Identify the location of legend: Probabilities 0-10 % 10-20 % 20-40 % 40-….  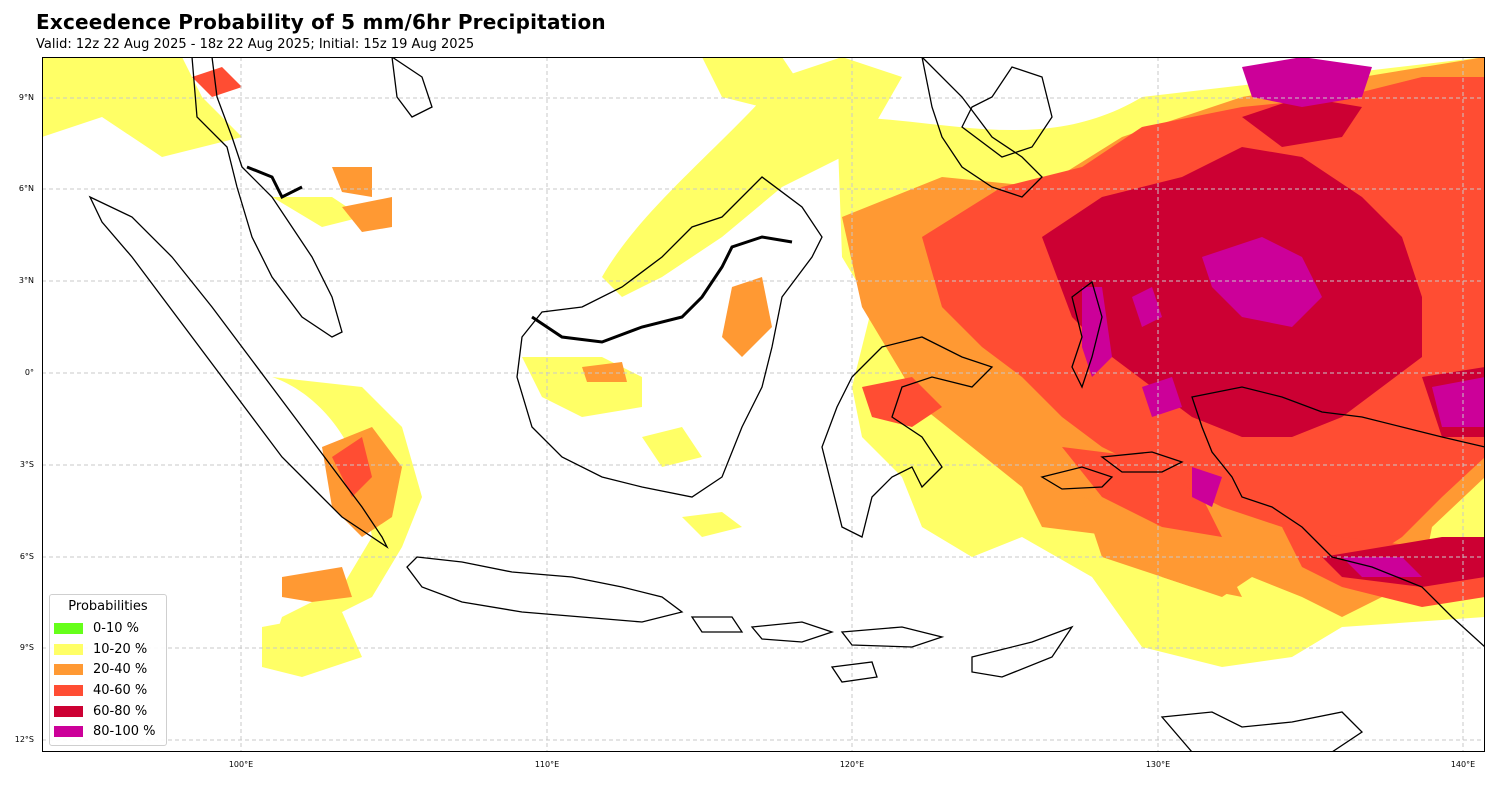
(108, 670).